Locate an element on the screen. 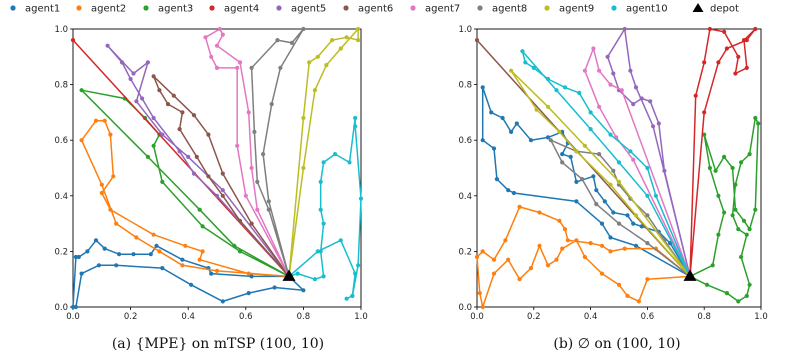  legend-item-agent10: agent10 is located at coordinates (639, 9).